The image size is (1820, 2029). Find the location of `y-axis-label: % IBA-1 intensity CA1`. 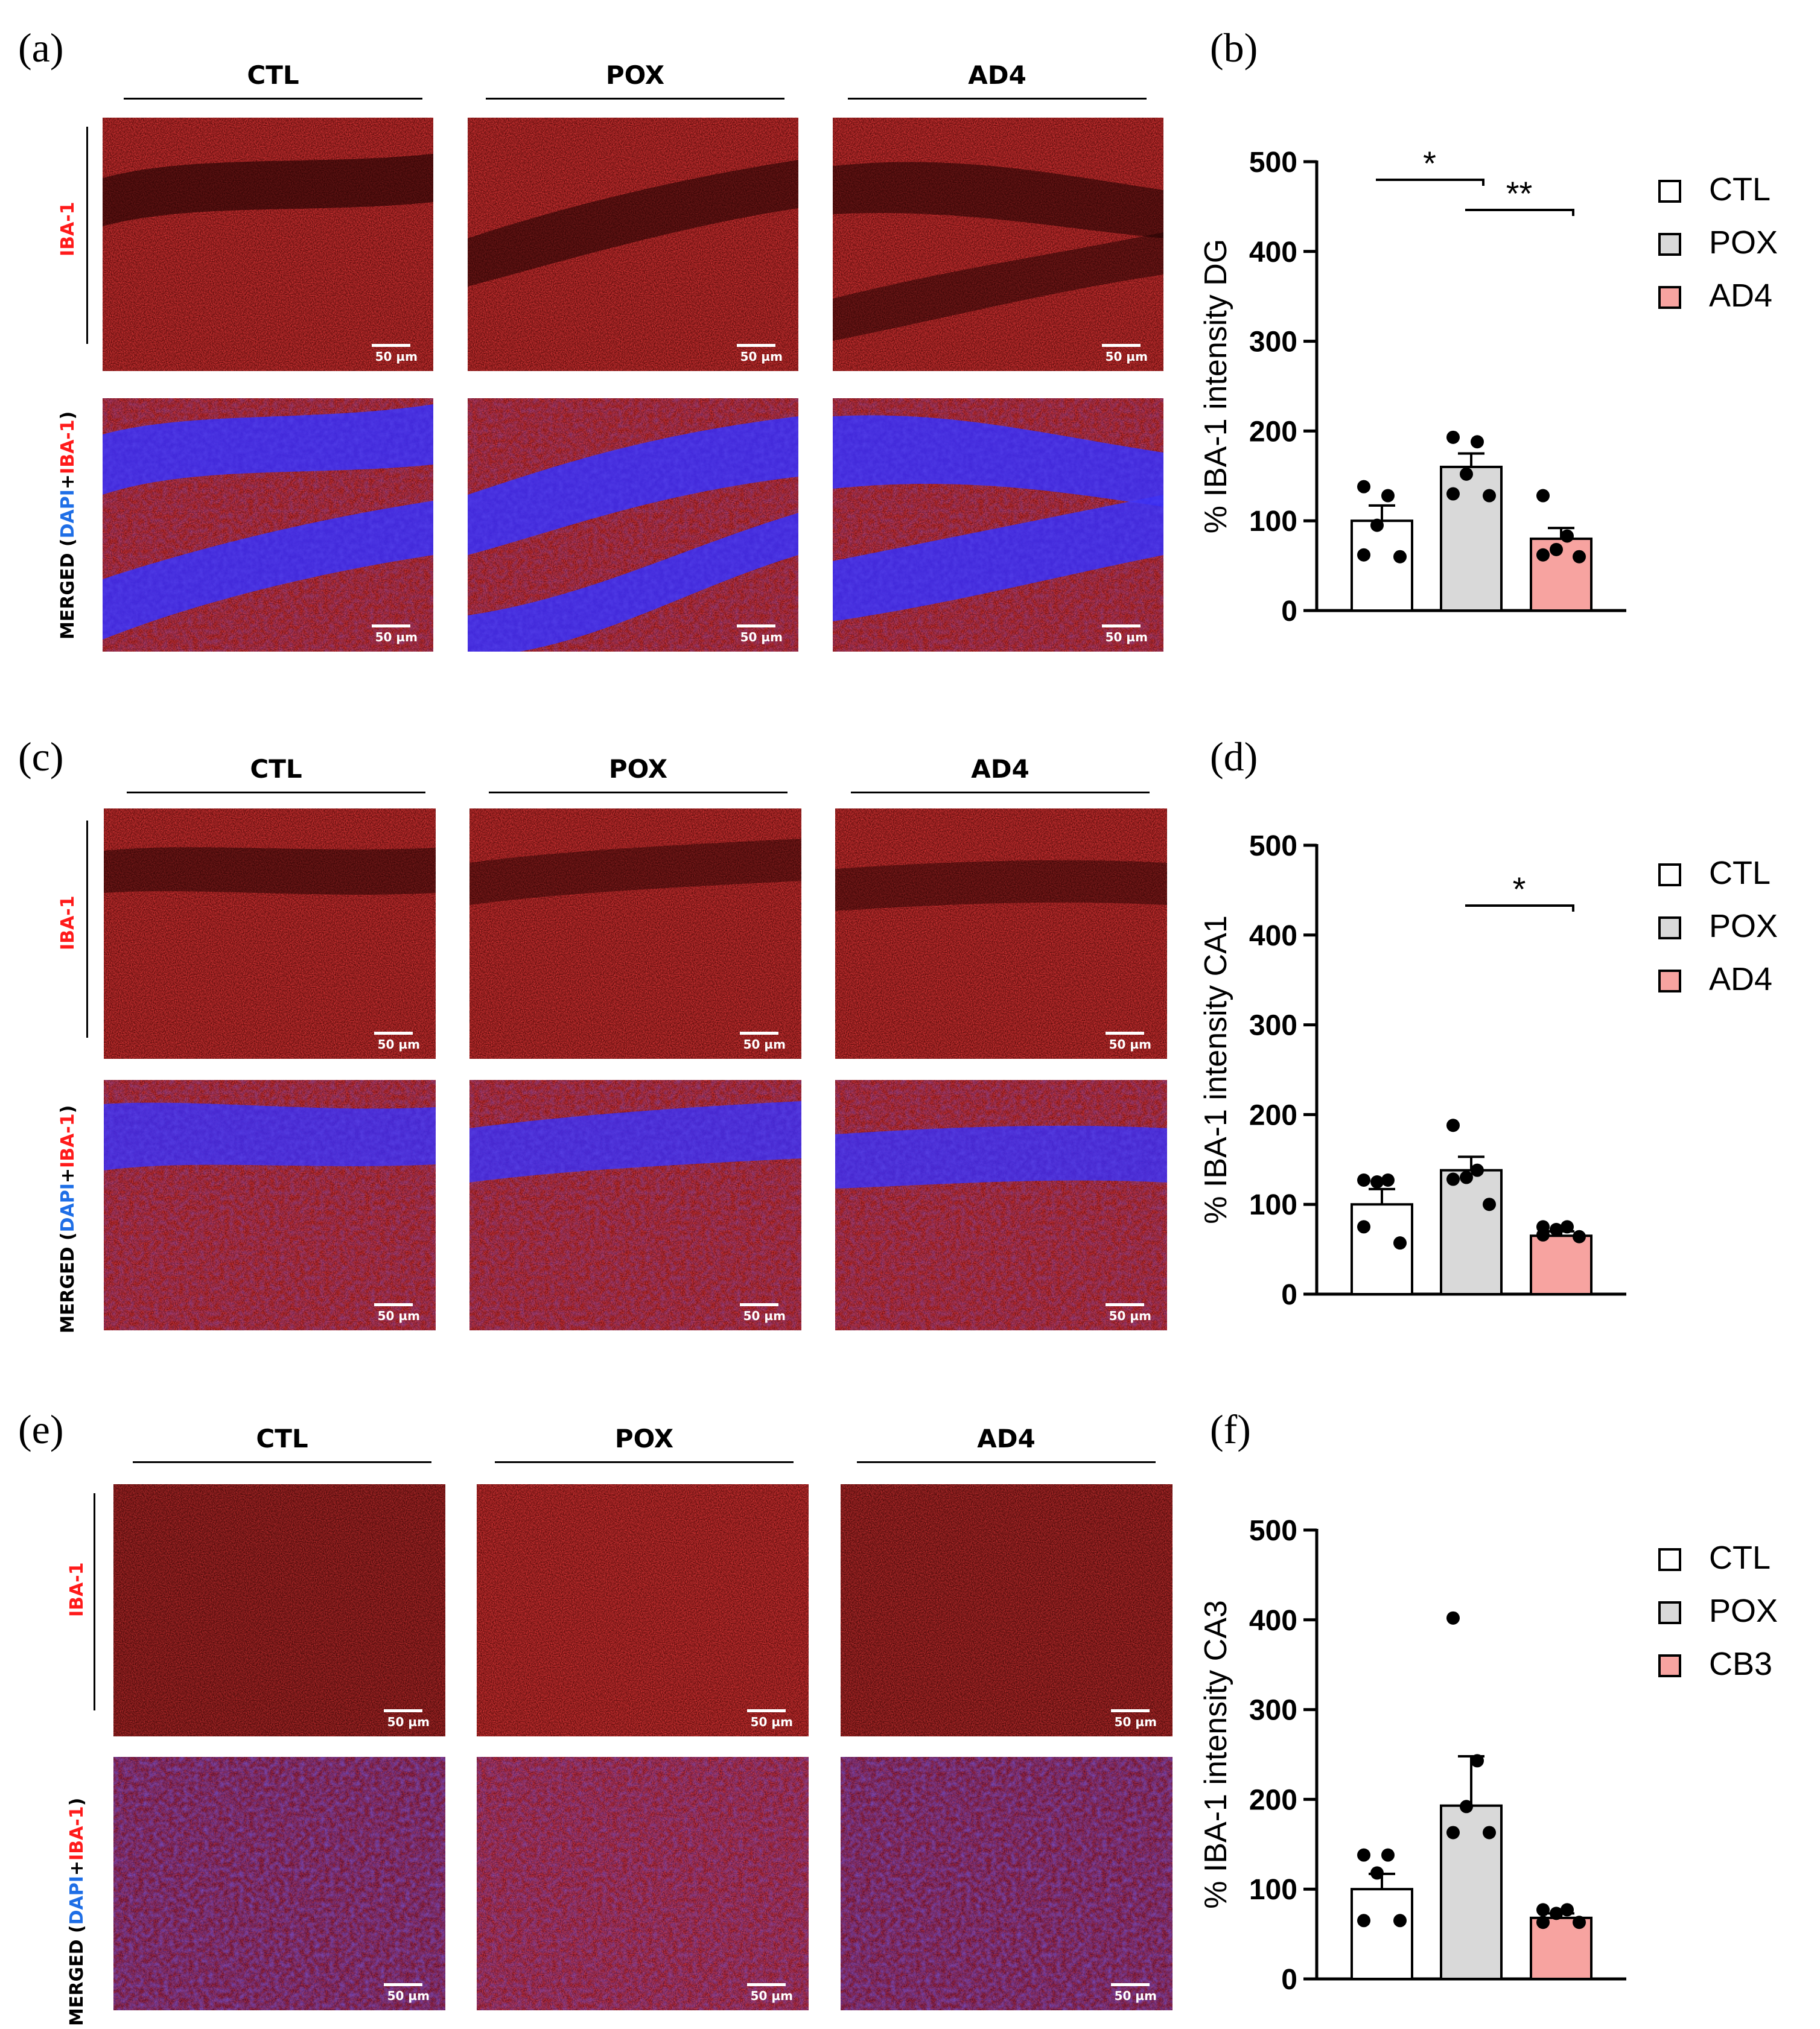

y-axis-label: % IBA-1 intensity CA1 is located at coordinates (1215, 1069).